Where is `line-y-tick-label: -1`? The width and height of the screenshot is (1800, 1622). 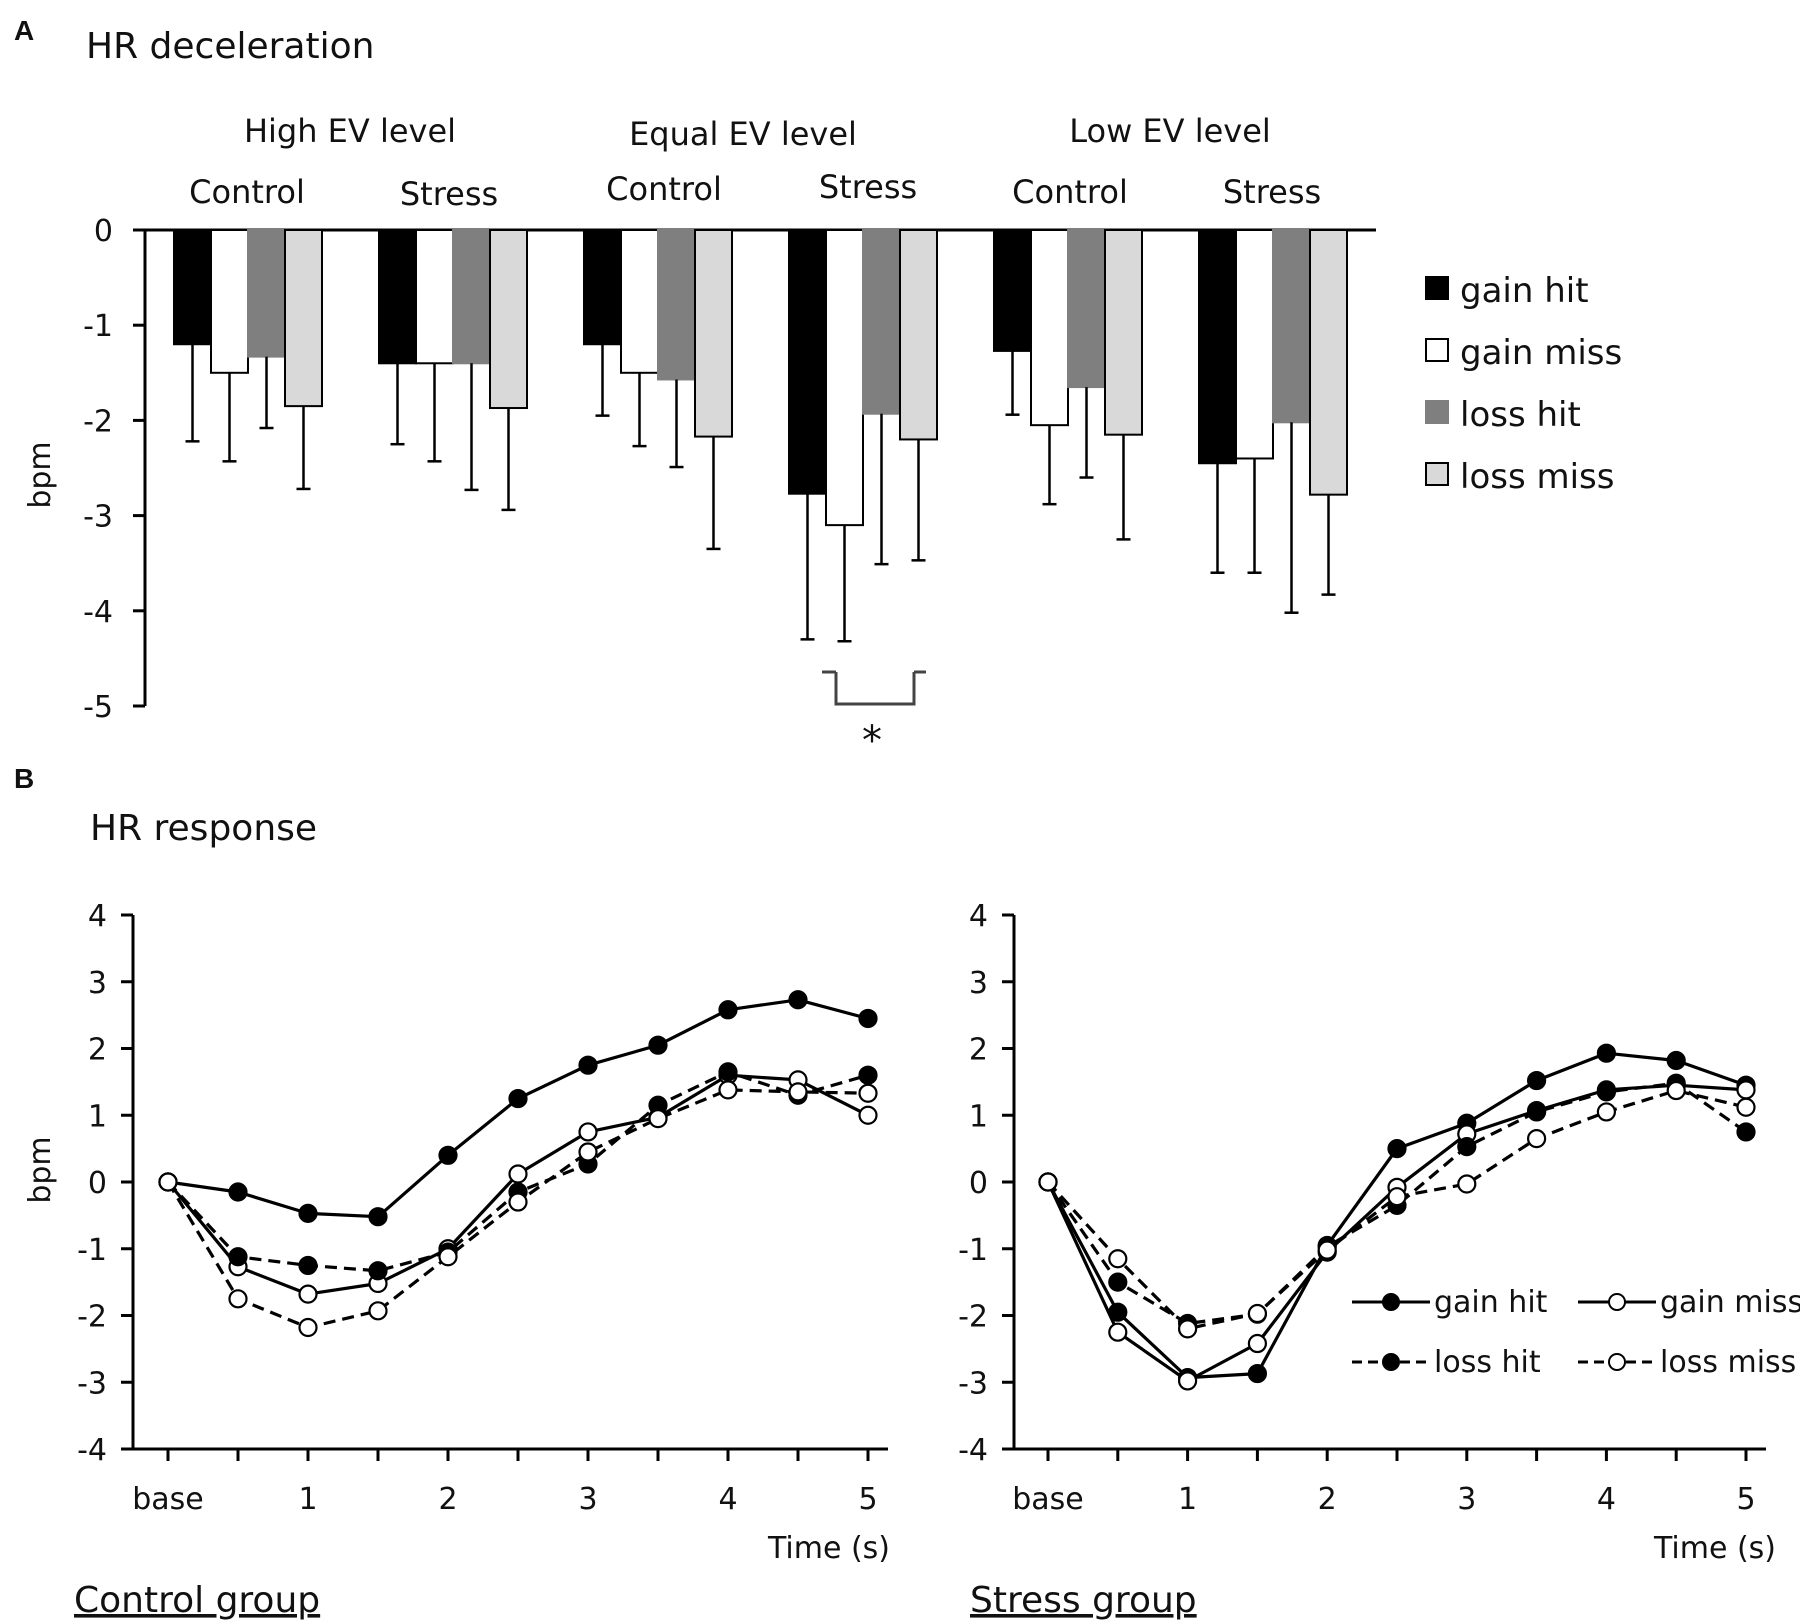
line-y-tick-label: -1 is located at coordinates (973, 1250).